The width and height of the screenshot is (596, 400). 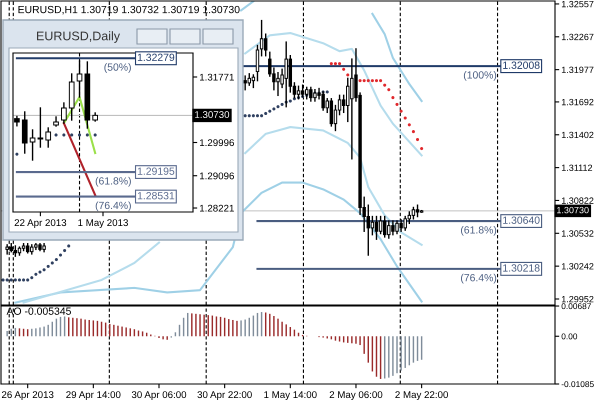 What do you see at coordinates (93, 395) in the screenshot?
I see `x-tick-label: 29 Apr 14:00` at bounding box center [93, 395].